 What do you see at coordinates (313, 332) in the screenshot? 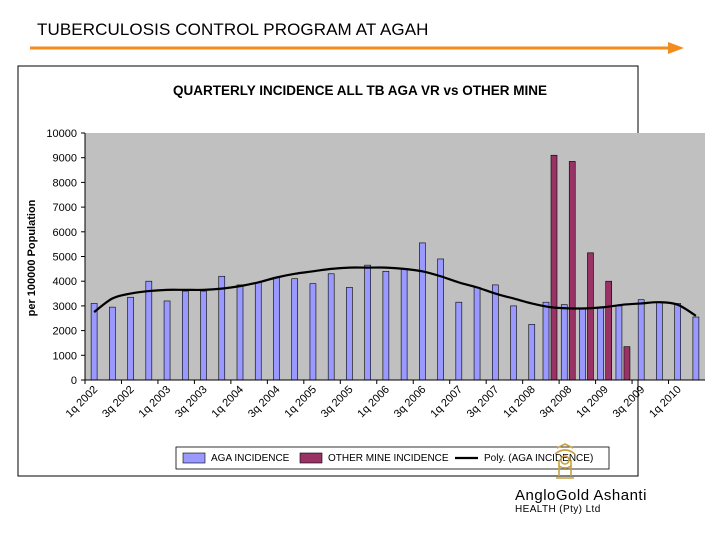
I see `aga-bar-1q-2005` at bounding box center [313, 332].